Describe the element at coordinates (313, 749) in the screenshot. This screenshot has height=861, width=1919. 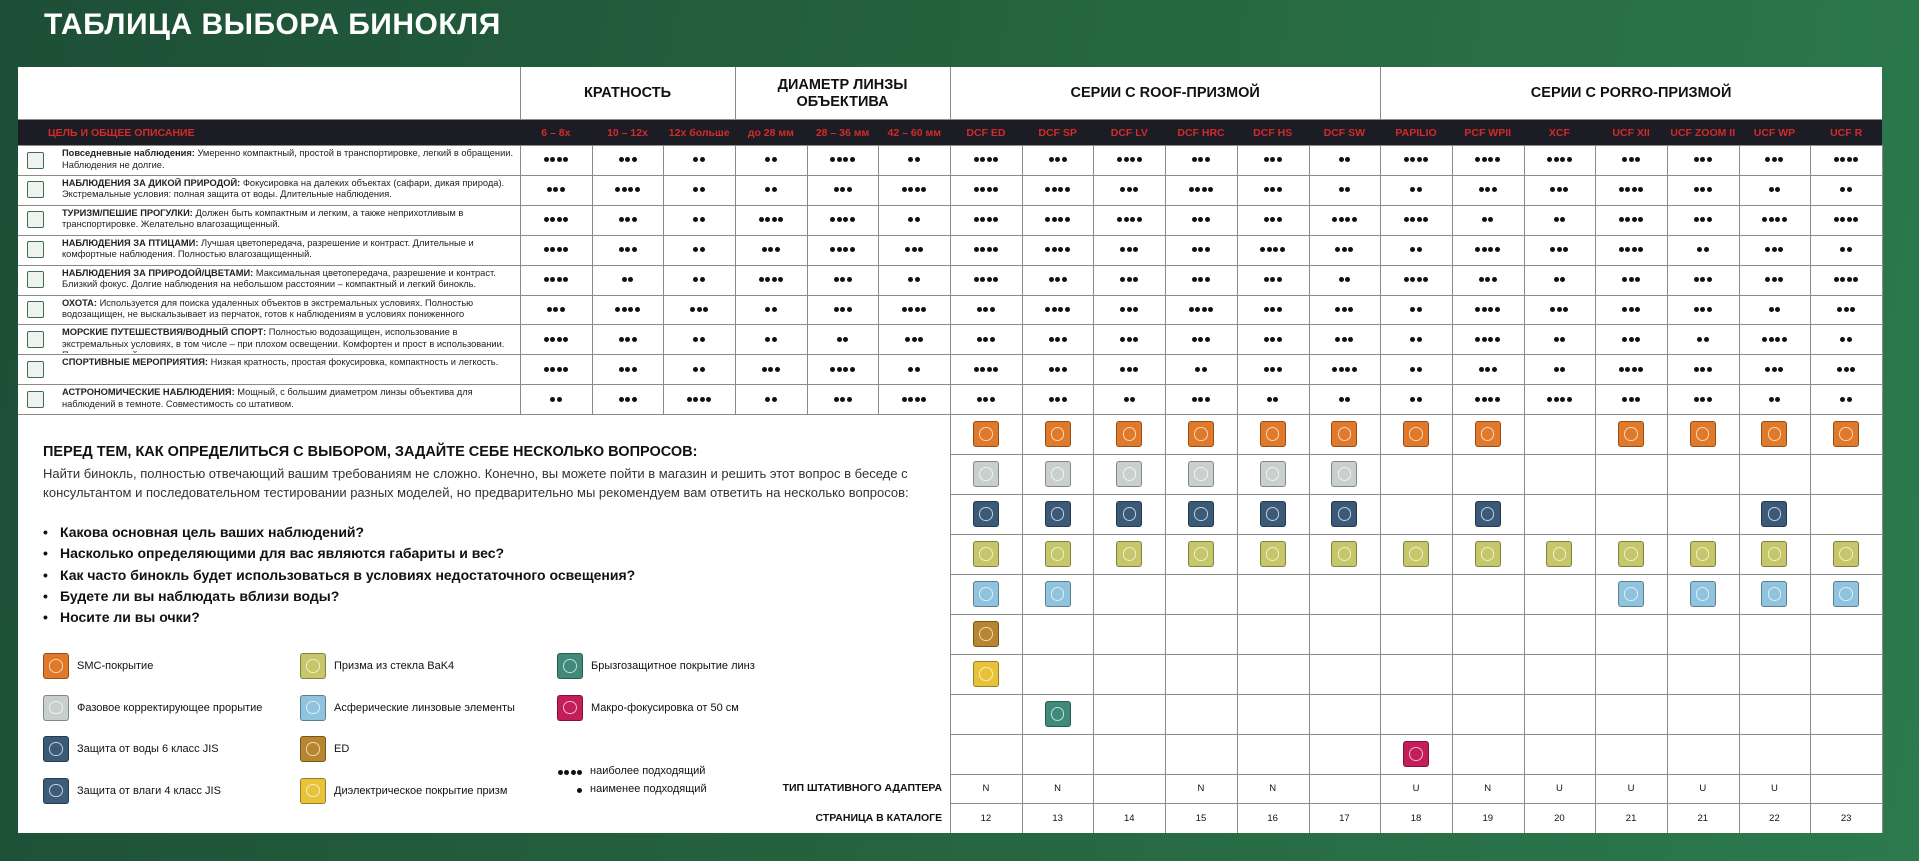
I see `legend-icon` at that location.